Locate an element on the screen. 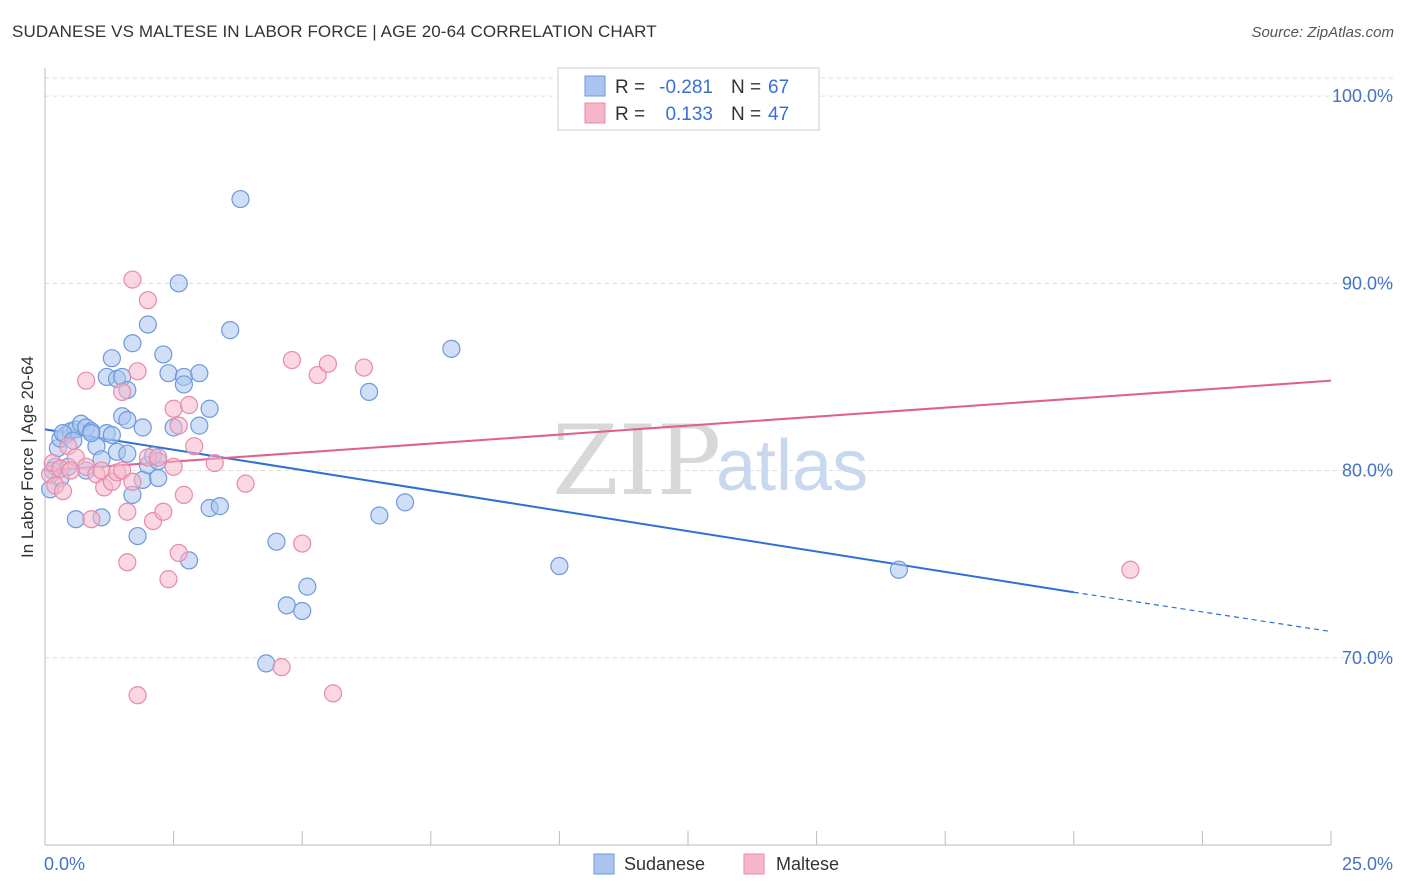 Image resolution: width=1406 pixels, height=892 pixels. bottom-legend-swatch-maltese is located at coordinates (754, 864).